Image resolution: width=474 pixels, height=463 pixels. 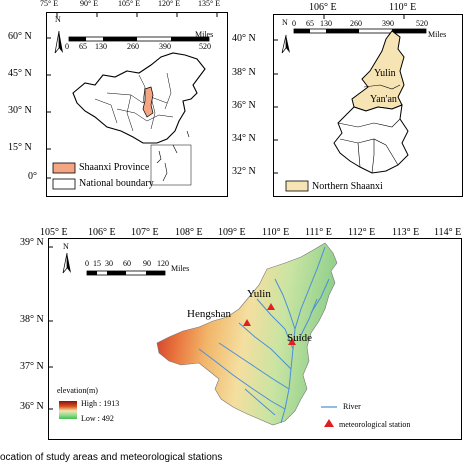 What do you see at coordinates (360, 31) in the screenshot?
I see `panel-b-scale-bar` at bounding box center [360, 31].